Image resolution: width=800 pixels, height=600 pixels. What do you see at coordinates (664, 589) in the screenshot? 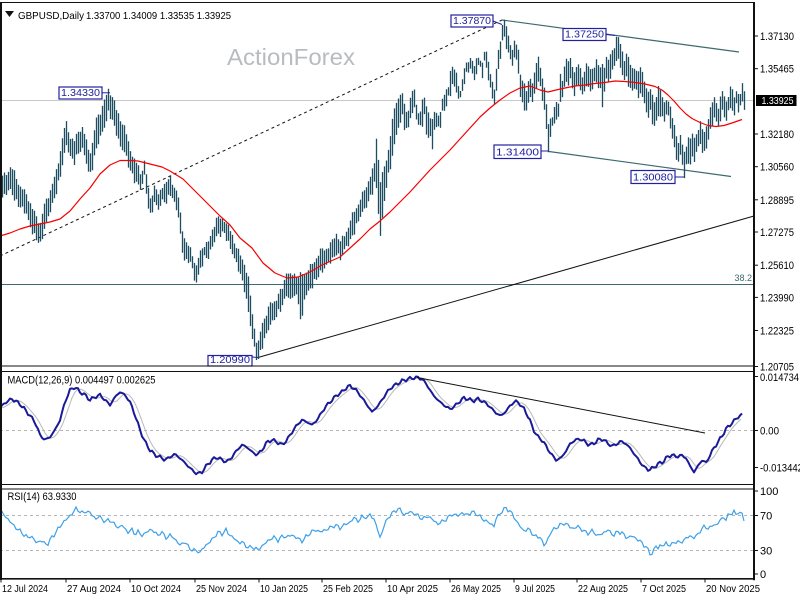
I see `svg-text: 7 Oct 2025` at bounding box center [664, 589].